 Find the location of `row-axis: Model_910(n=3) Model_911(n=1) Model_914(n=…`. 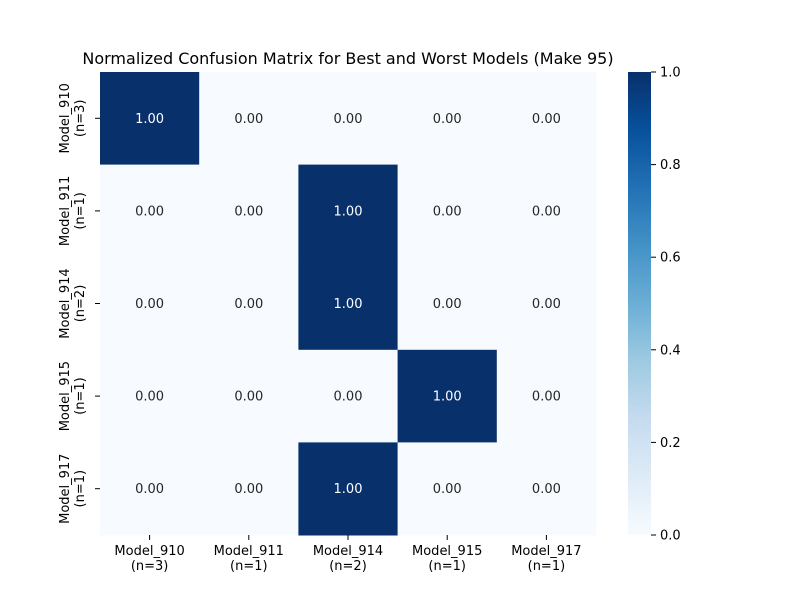

row-axis: Model_910(n=3) Model_911(n=1) Model_914(n=… is located at coordinates (79, 303).